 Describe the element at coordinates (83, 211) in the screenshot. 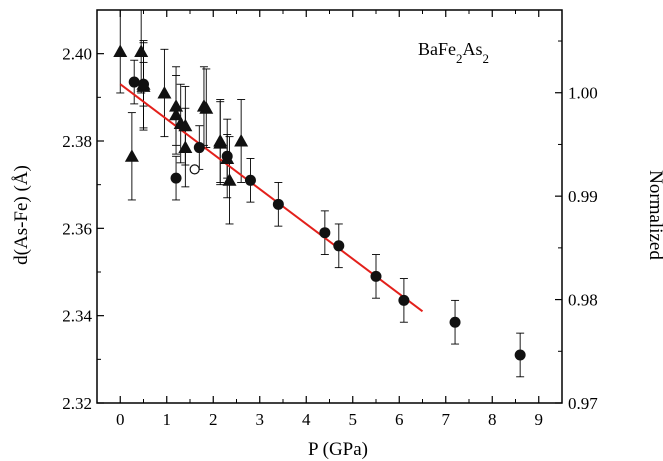

I see `y-axis-left: 2.32 2.34 2.36 2.38 2.40` at that location.